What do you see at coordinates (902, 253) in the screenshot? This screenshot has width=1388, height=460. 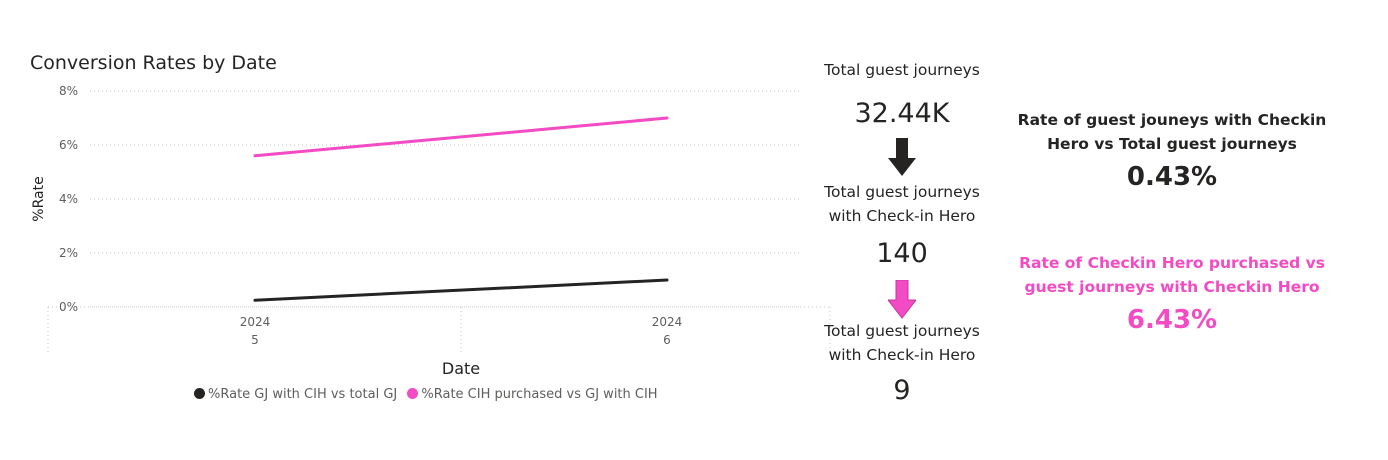 I see `card-value: 140` at bounding box center [902, 253].